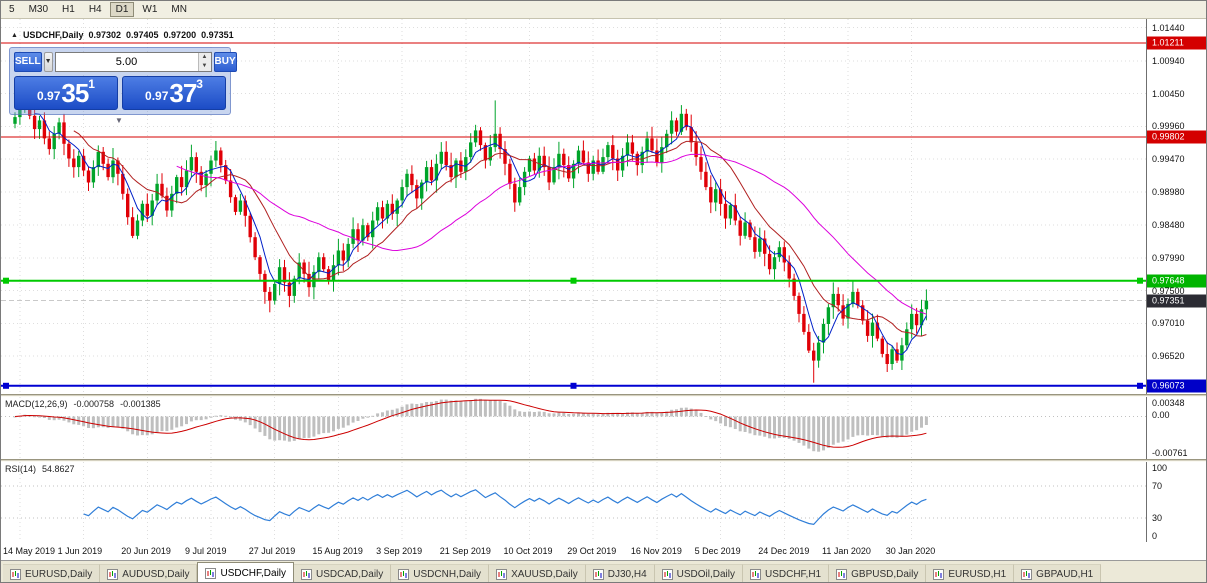 The width and height of the screenshot is (1207, 583). What do you see at coordinates (119, 120) in the screenshot?
I see `oneclick-collapse-icon: ▼` at bounding box center [119, 120].